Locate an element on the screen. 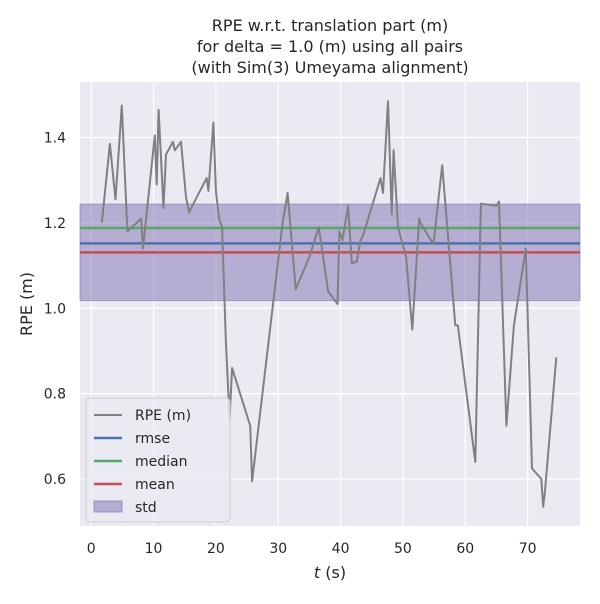 This screenshot has width=600, height=604. legend-label-rmse: rmse is located at coordinates (152, 439).